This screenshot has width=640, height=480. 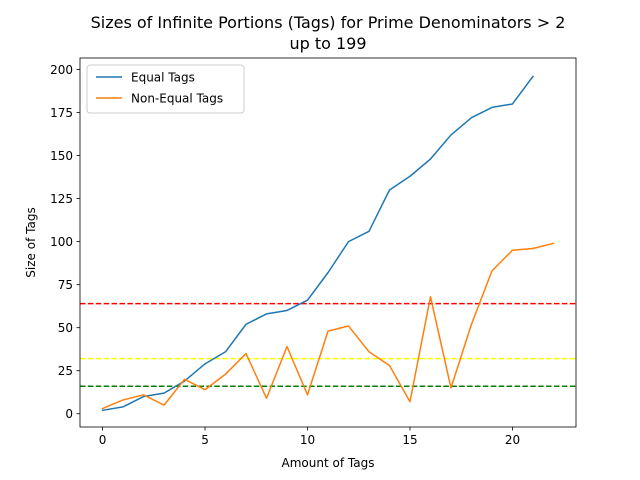 I want to click on y-tick-label: 100, so click(x=61, y=242).